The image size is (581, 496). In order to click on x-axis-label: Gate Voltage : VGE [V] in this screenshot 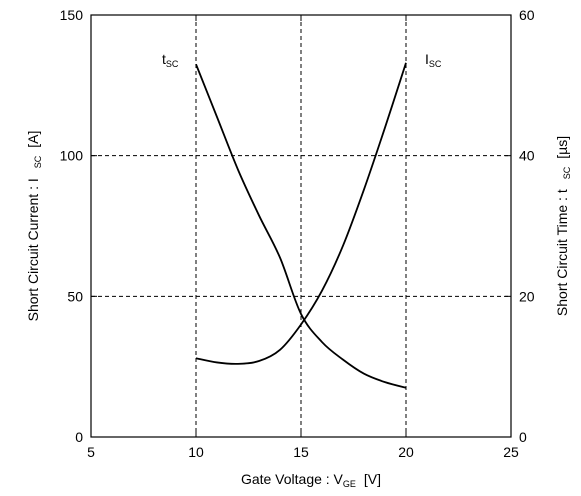, I will do `click(311, 480)`.